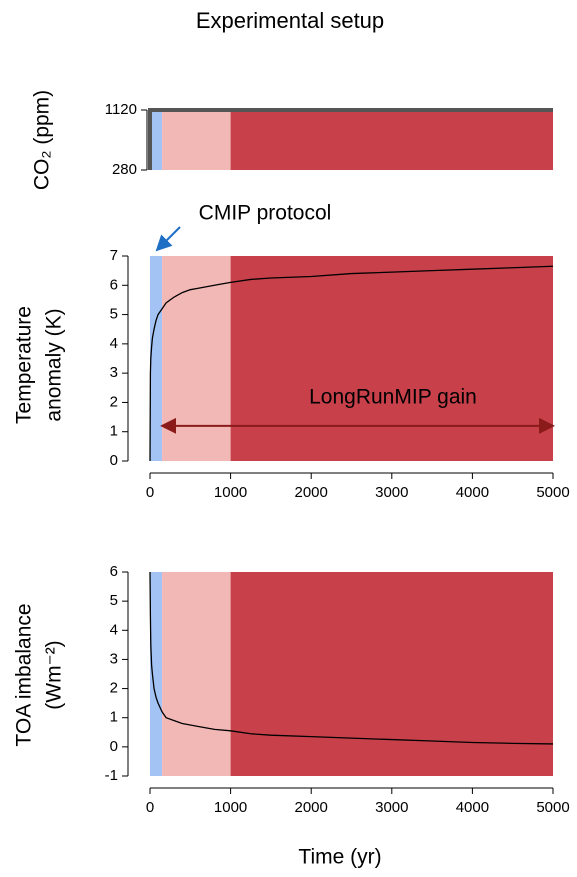 The height and width of the screenshot is (877, 577). What do you see at coordinates (290, 20) in the screenshot?
I see `figure-title: Experimental setup` at bounding box center [290, 20].